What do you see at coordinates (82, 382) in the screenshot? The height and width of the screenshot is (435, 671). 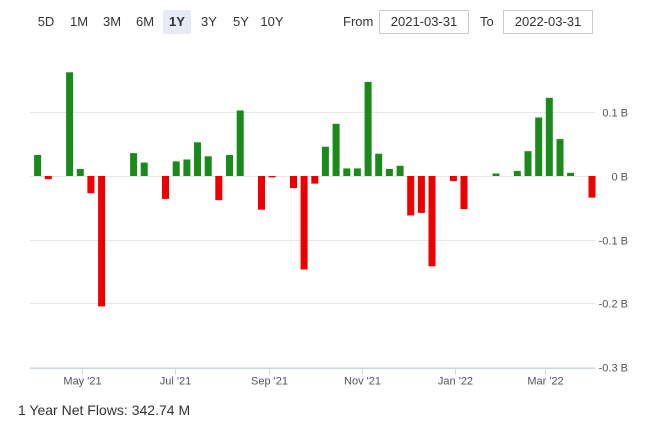 I see `x-tick-label: May '21` at bounding box center [82, 382].